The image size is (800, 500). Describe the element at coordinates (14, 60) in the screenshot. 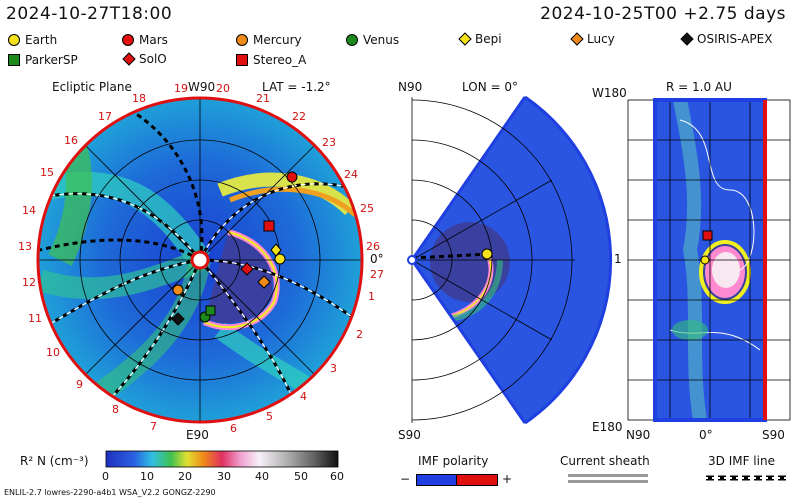

I see `parkersp-marker-icon` at that location.